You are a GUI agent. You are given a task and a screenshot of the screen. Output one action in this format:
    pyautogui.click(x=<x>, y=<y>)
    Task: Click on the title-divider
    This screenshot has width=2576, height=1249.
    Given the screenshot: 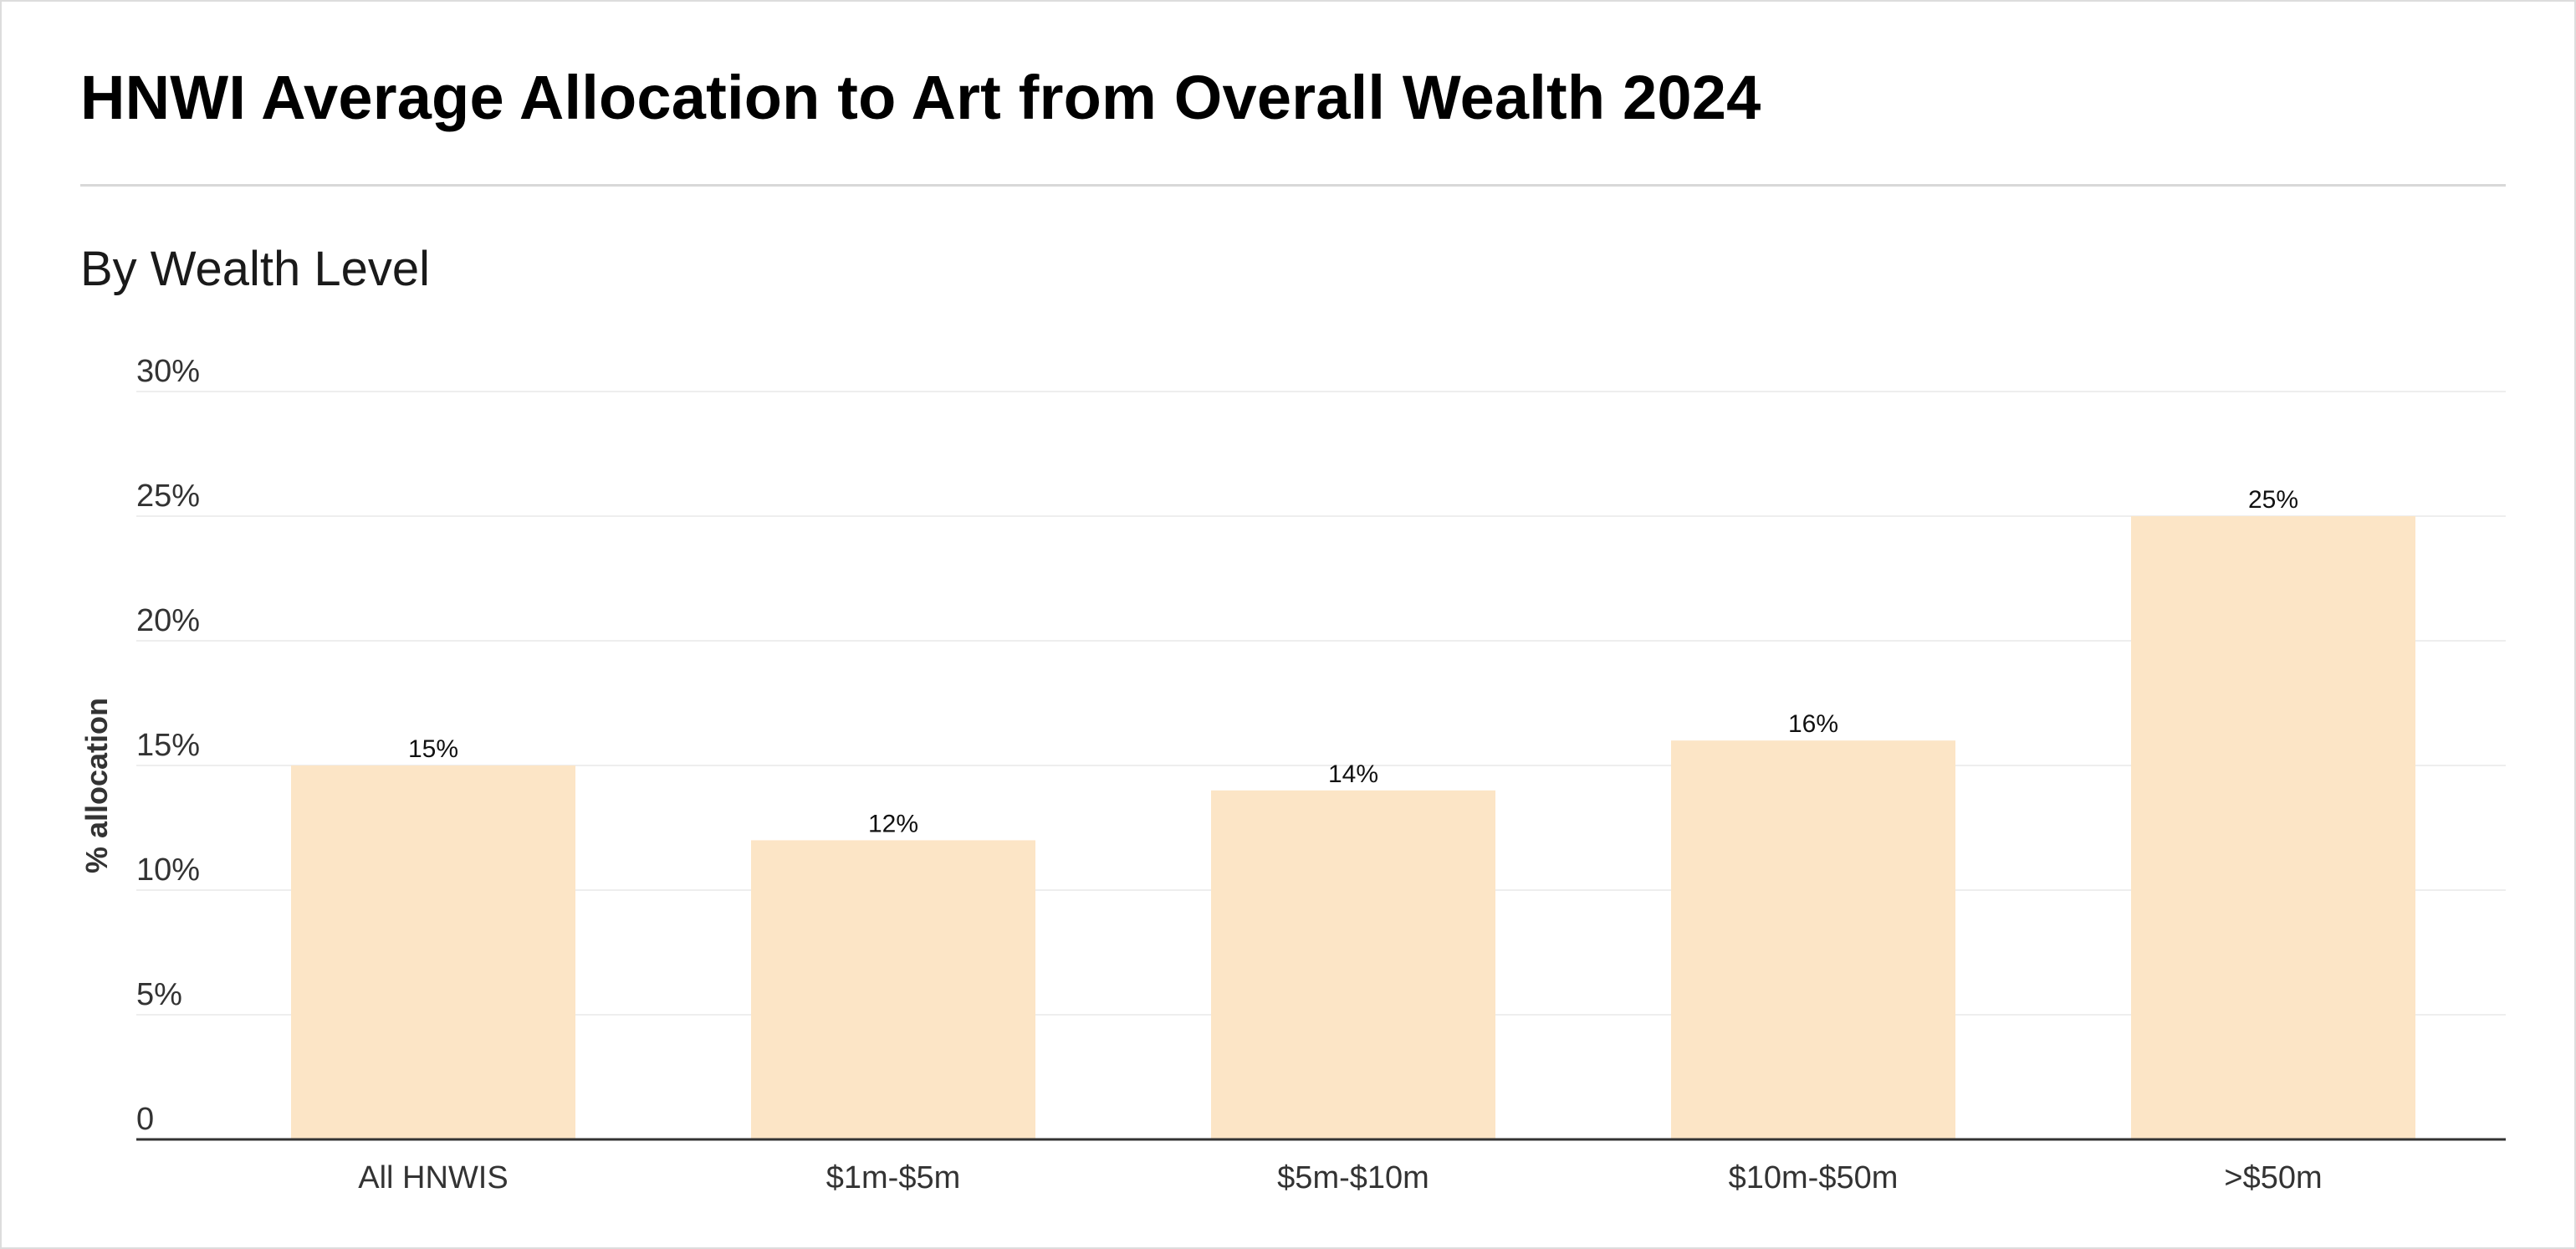 What is the action you would take?
    pyautogui.click(x=1293, y=185)
    